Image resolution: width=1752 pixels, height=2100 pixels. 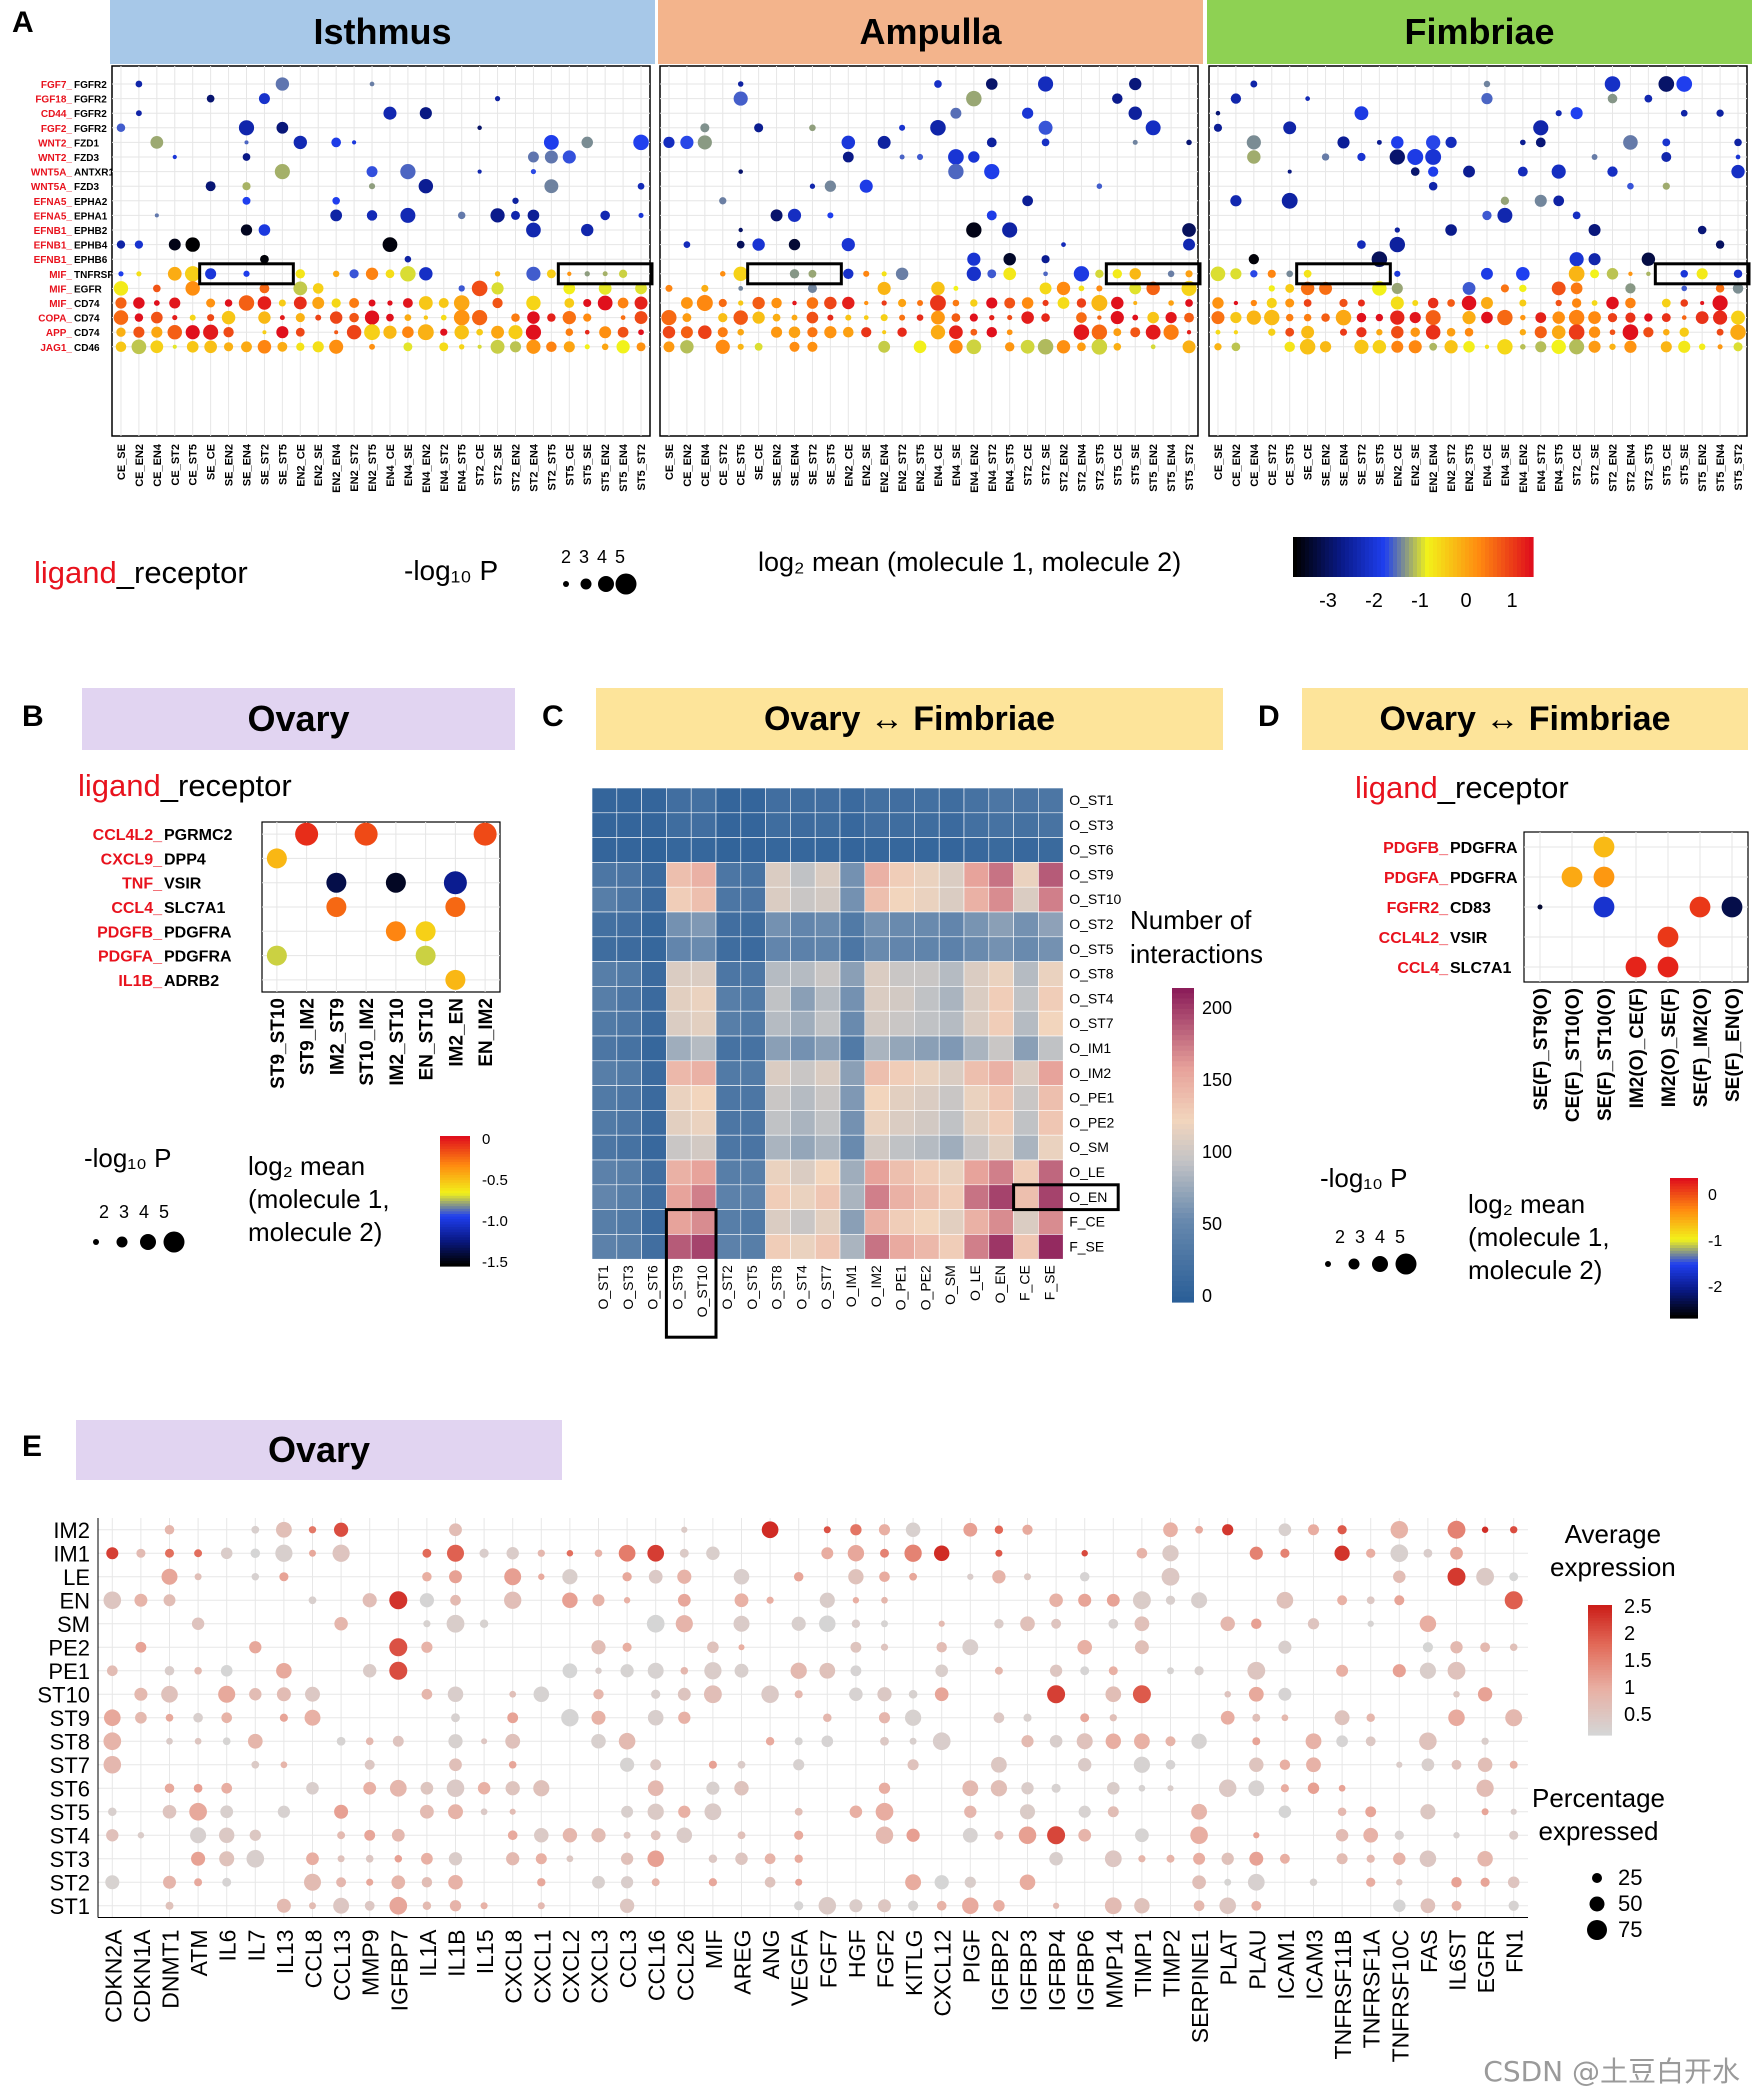 I want to click on ampulla-header: Ampulla, so click(x=930, y=32).